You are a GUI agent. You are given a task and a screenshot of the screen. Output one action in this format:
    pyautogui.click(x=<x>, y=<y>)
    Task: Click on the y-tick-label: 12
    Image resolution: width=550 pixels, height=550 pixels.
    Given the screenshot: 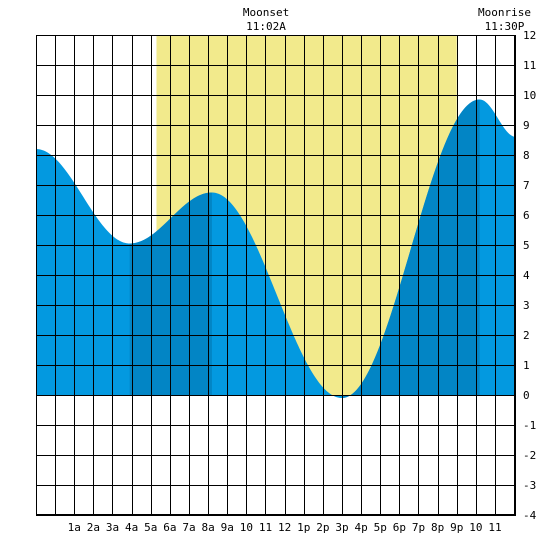 What is the action you would take?
    pyautogui.click(x=529, y=35)
    